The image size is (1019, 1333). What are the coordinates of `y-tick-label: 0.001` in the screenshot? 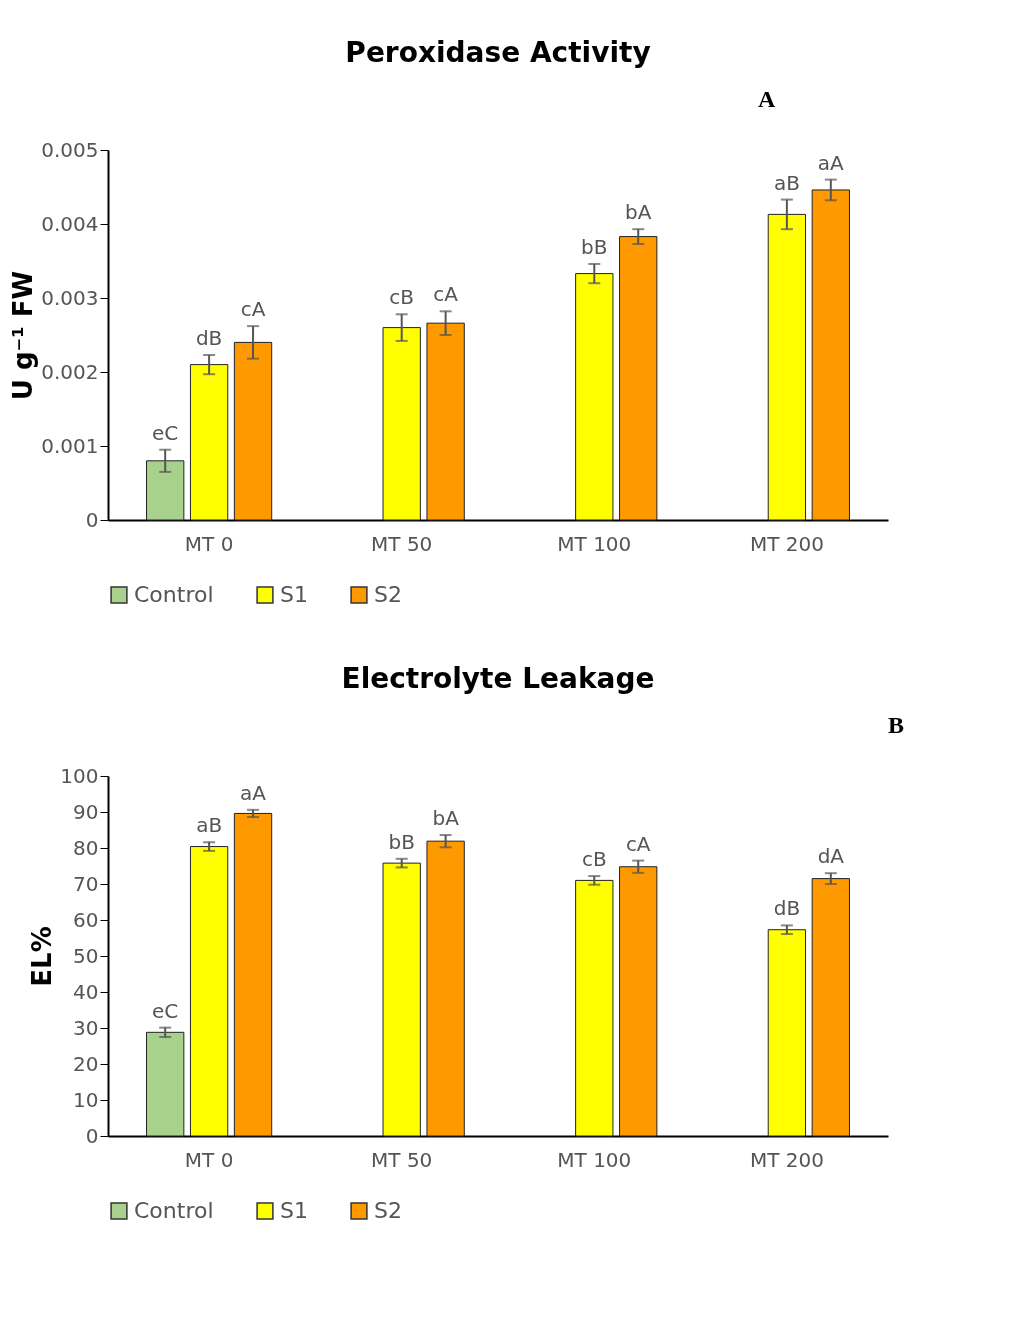 It's located at (70, 445).